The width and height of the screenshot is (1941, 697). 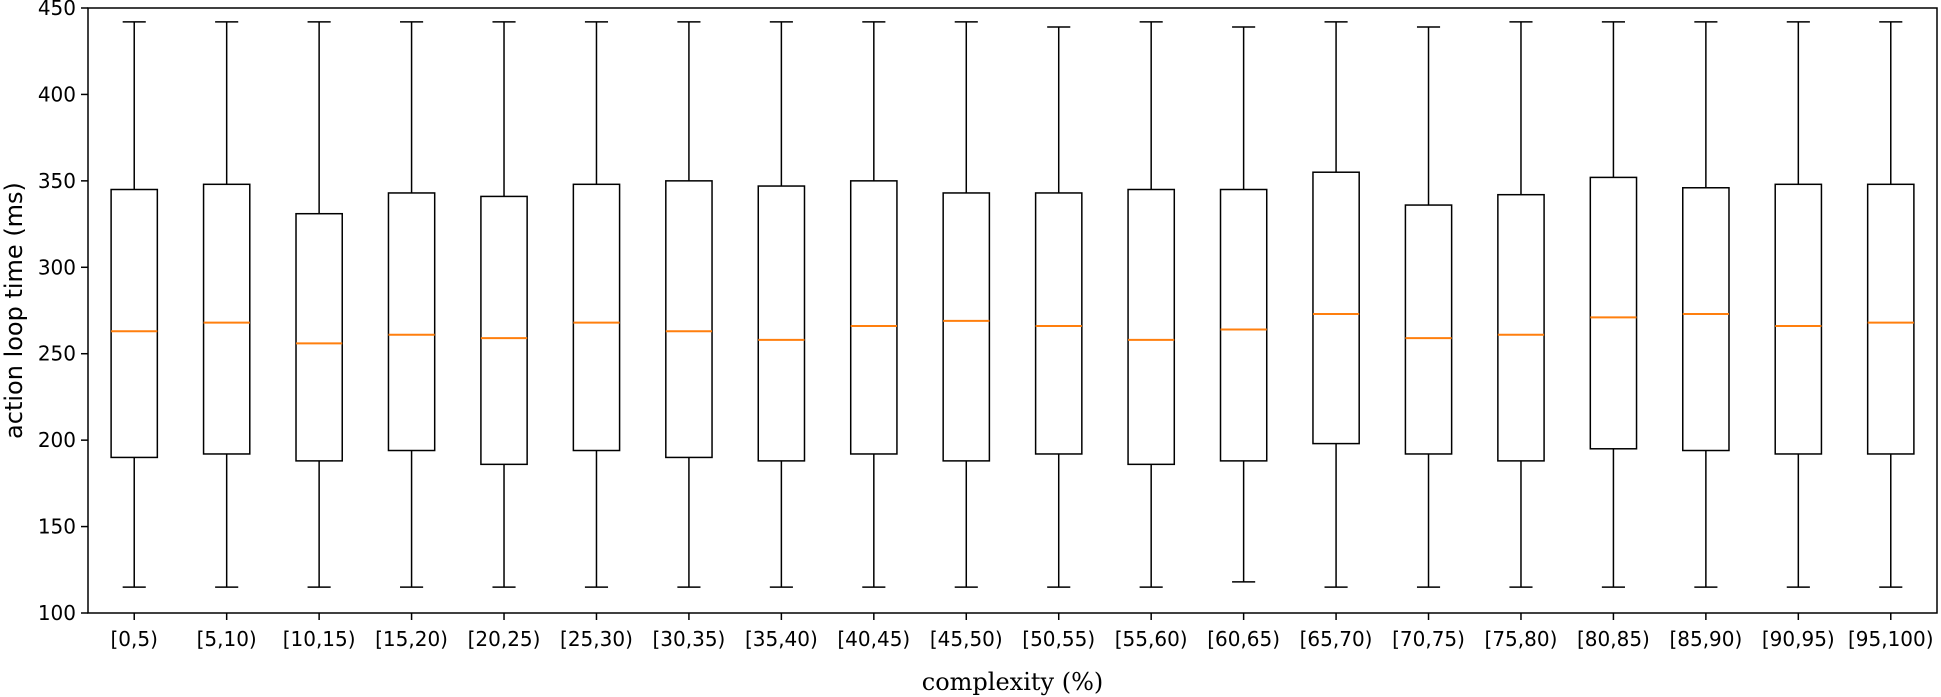 I want to click on box-[5,10), so click(x=226, y=304).